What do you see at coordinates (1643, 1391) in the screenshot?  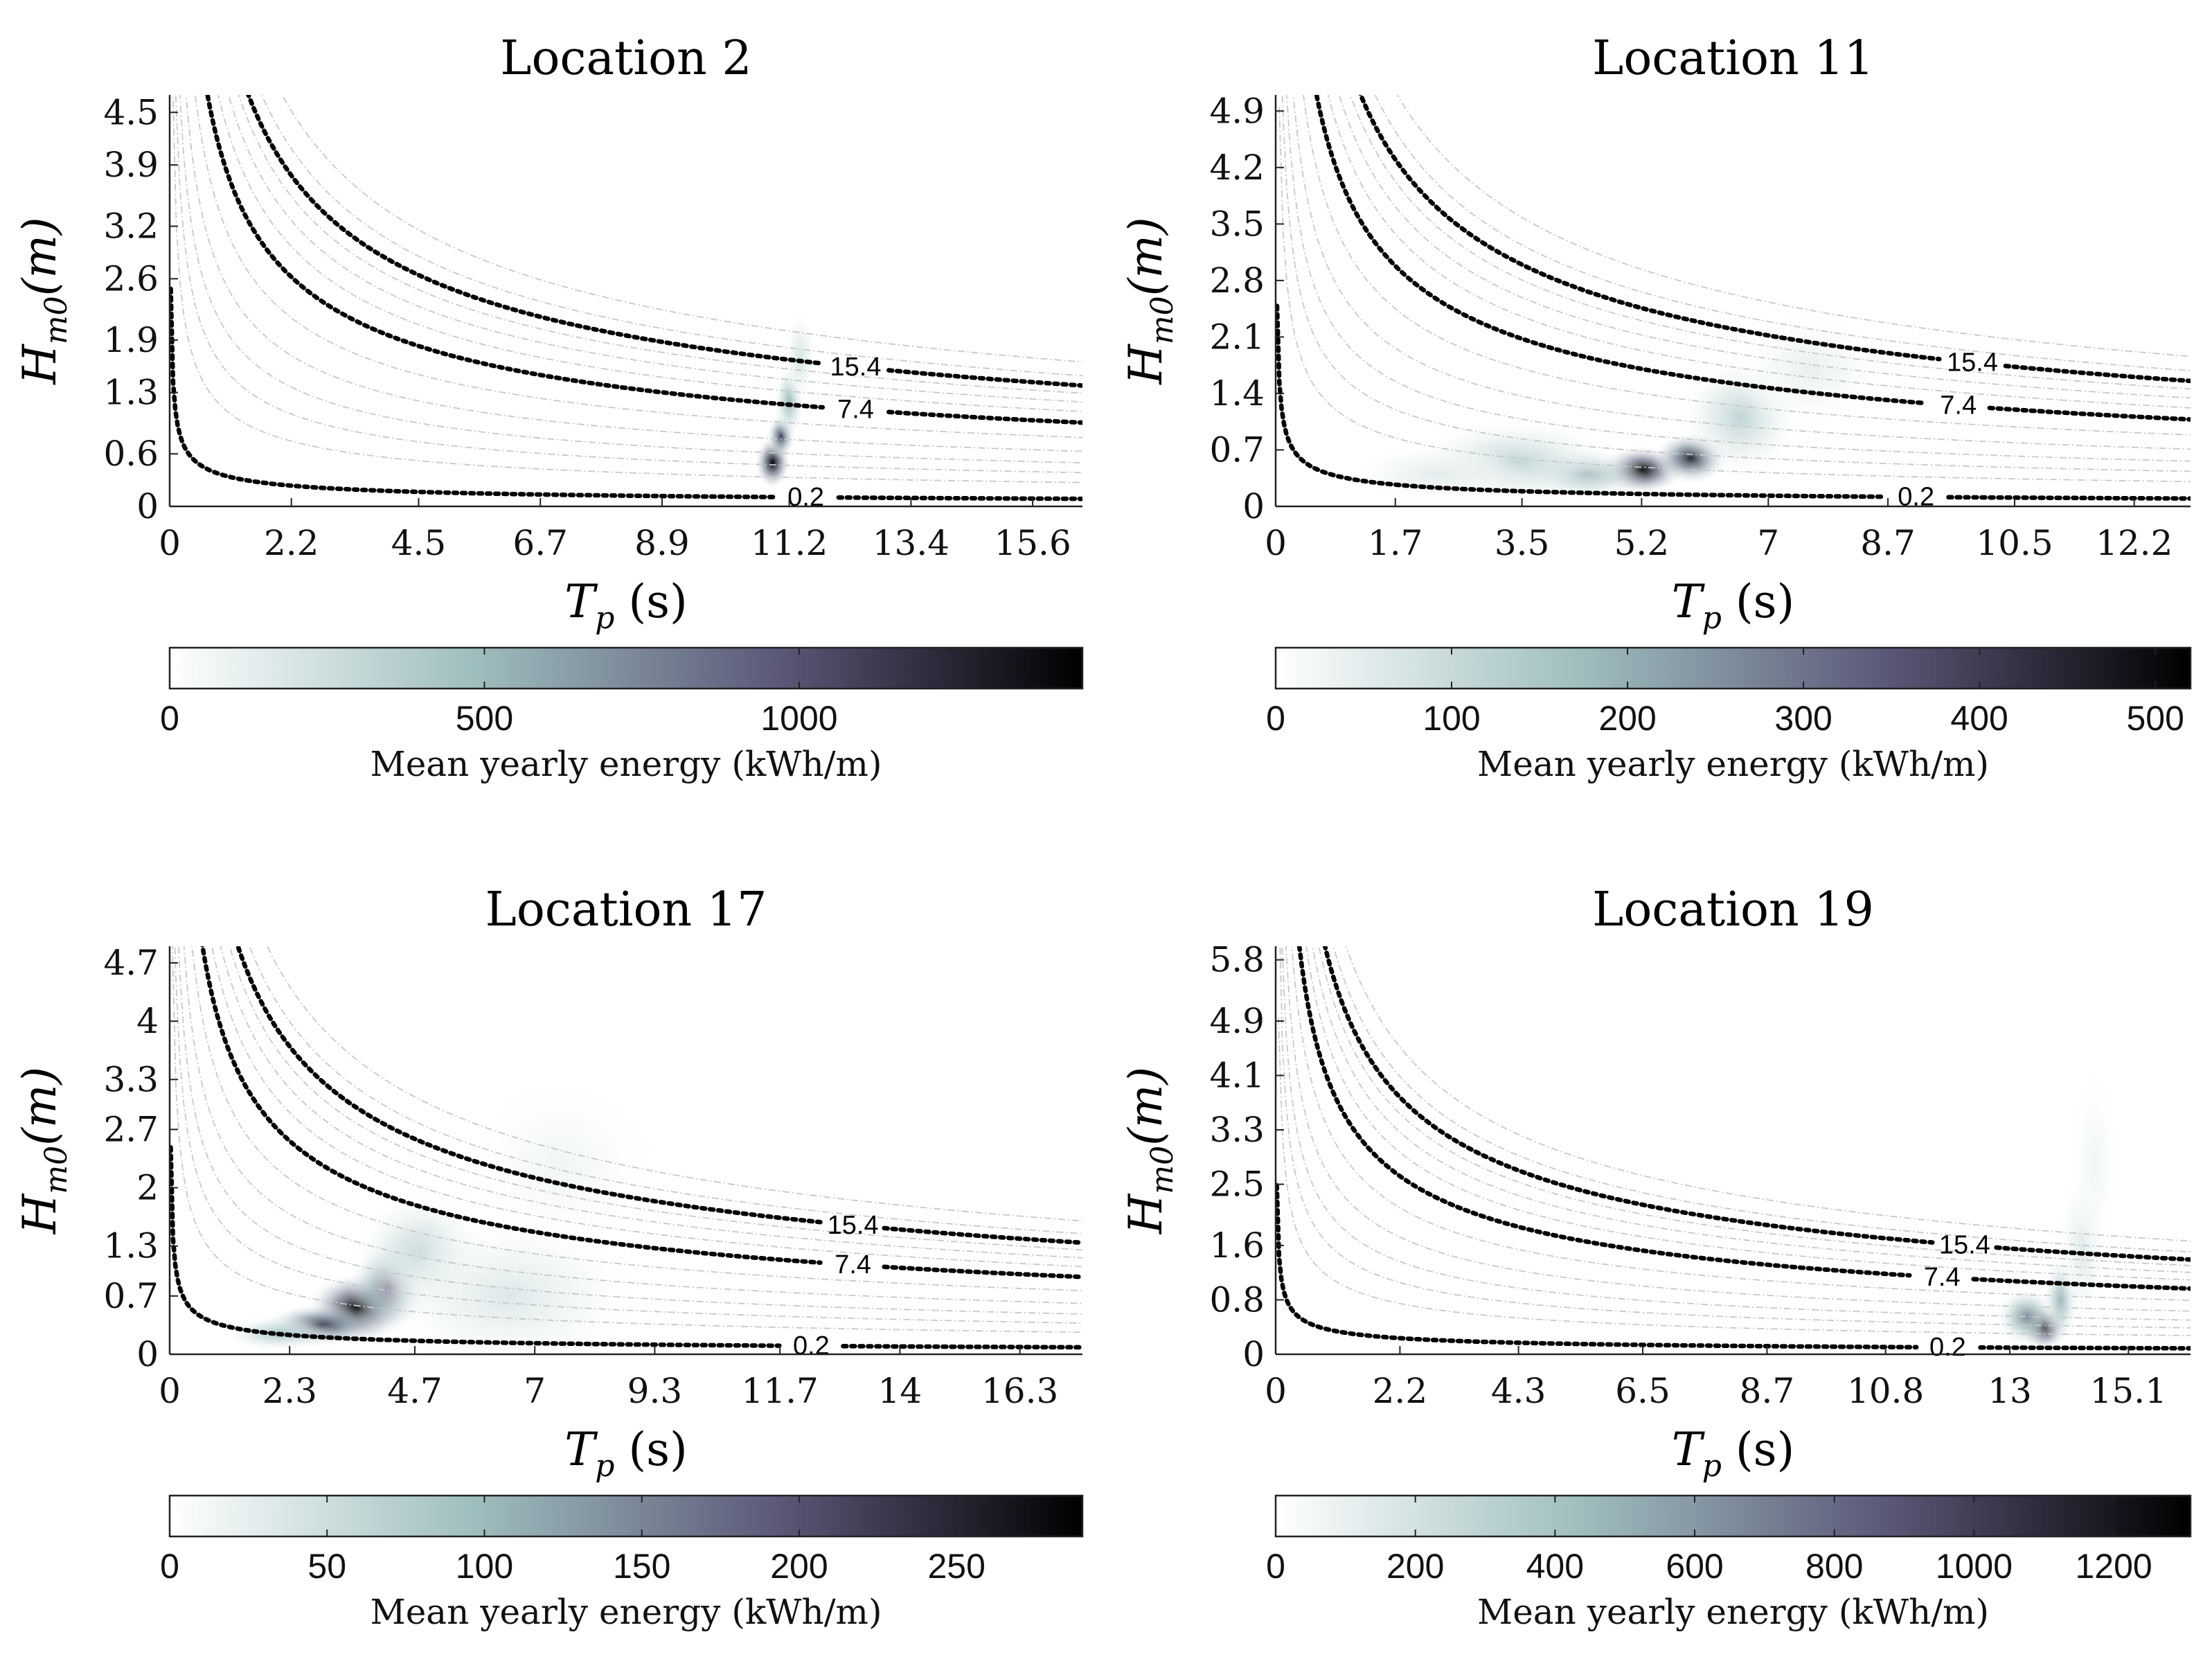 I see `x-tick-label: 6.5` at bounding box center [1643, 1391].